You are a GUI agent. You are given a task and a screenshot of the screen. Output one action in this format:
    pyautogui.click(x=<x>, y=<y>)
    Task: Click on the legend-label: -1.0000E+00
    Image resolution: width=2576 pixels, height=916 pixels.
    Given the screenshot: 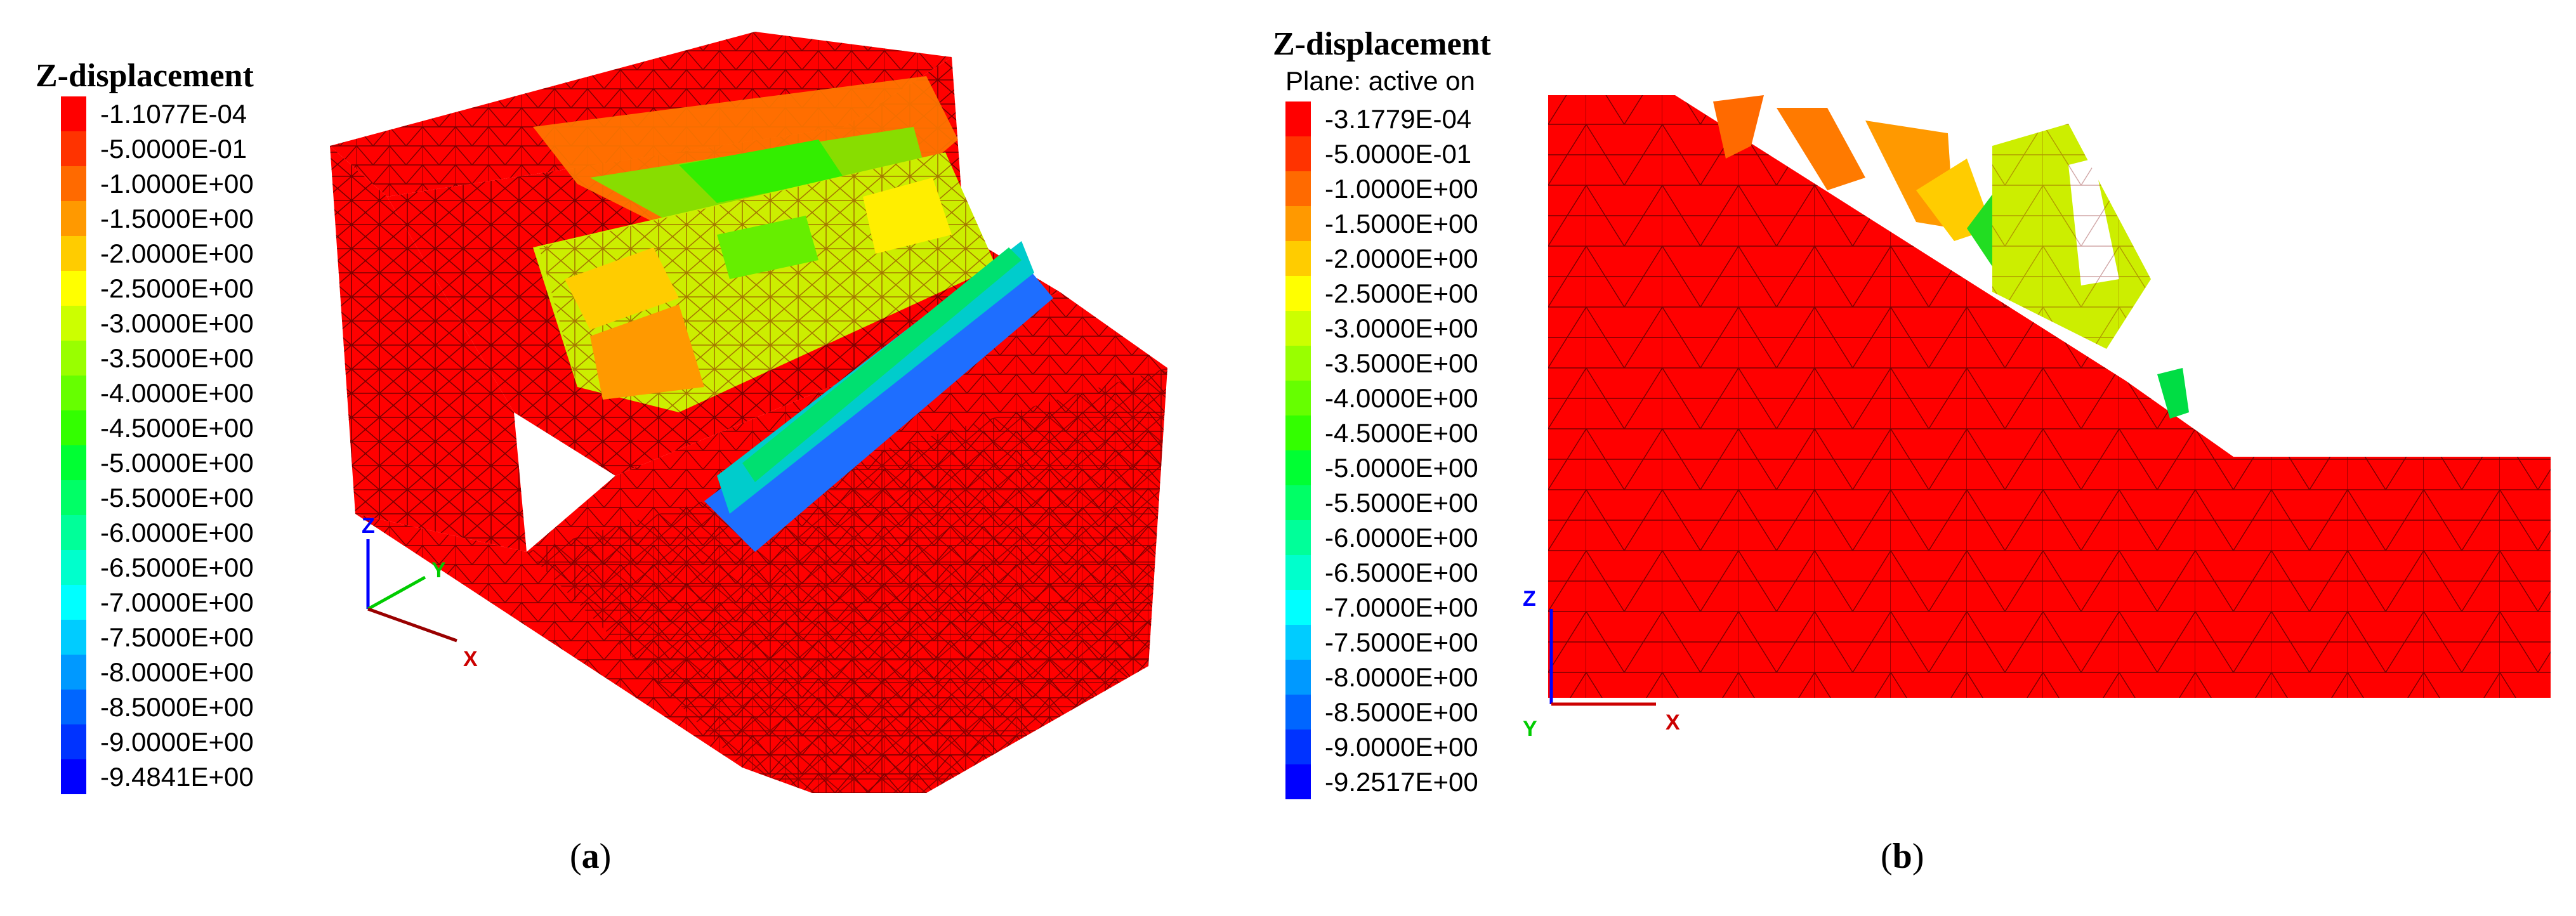 What is the action you would take?
    pyautogui.click(x=1401, y=189)
    